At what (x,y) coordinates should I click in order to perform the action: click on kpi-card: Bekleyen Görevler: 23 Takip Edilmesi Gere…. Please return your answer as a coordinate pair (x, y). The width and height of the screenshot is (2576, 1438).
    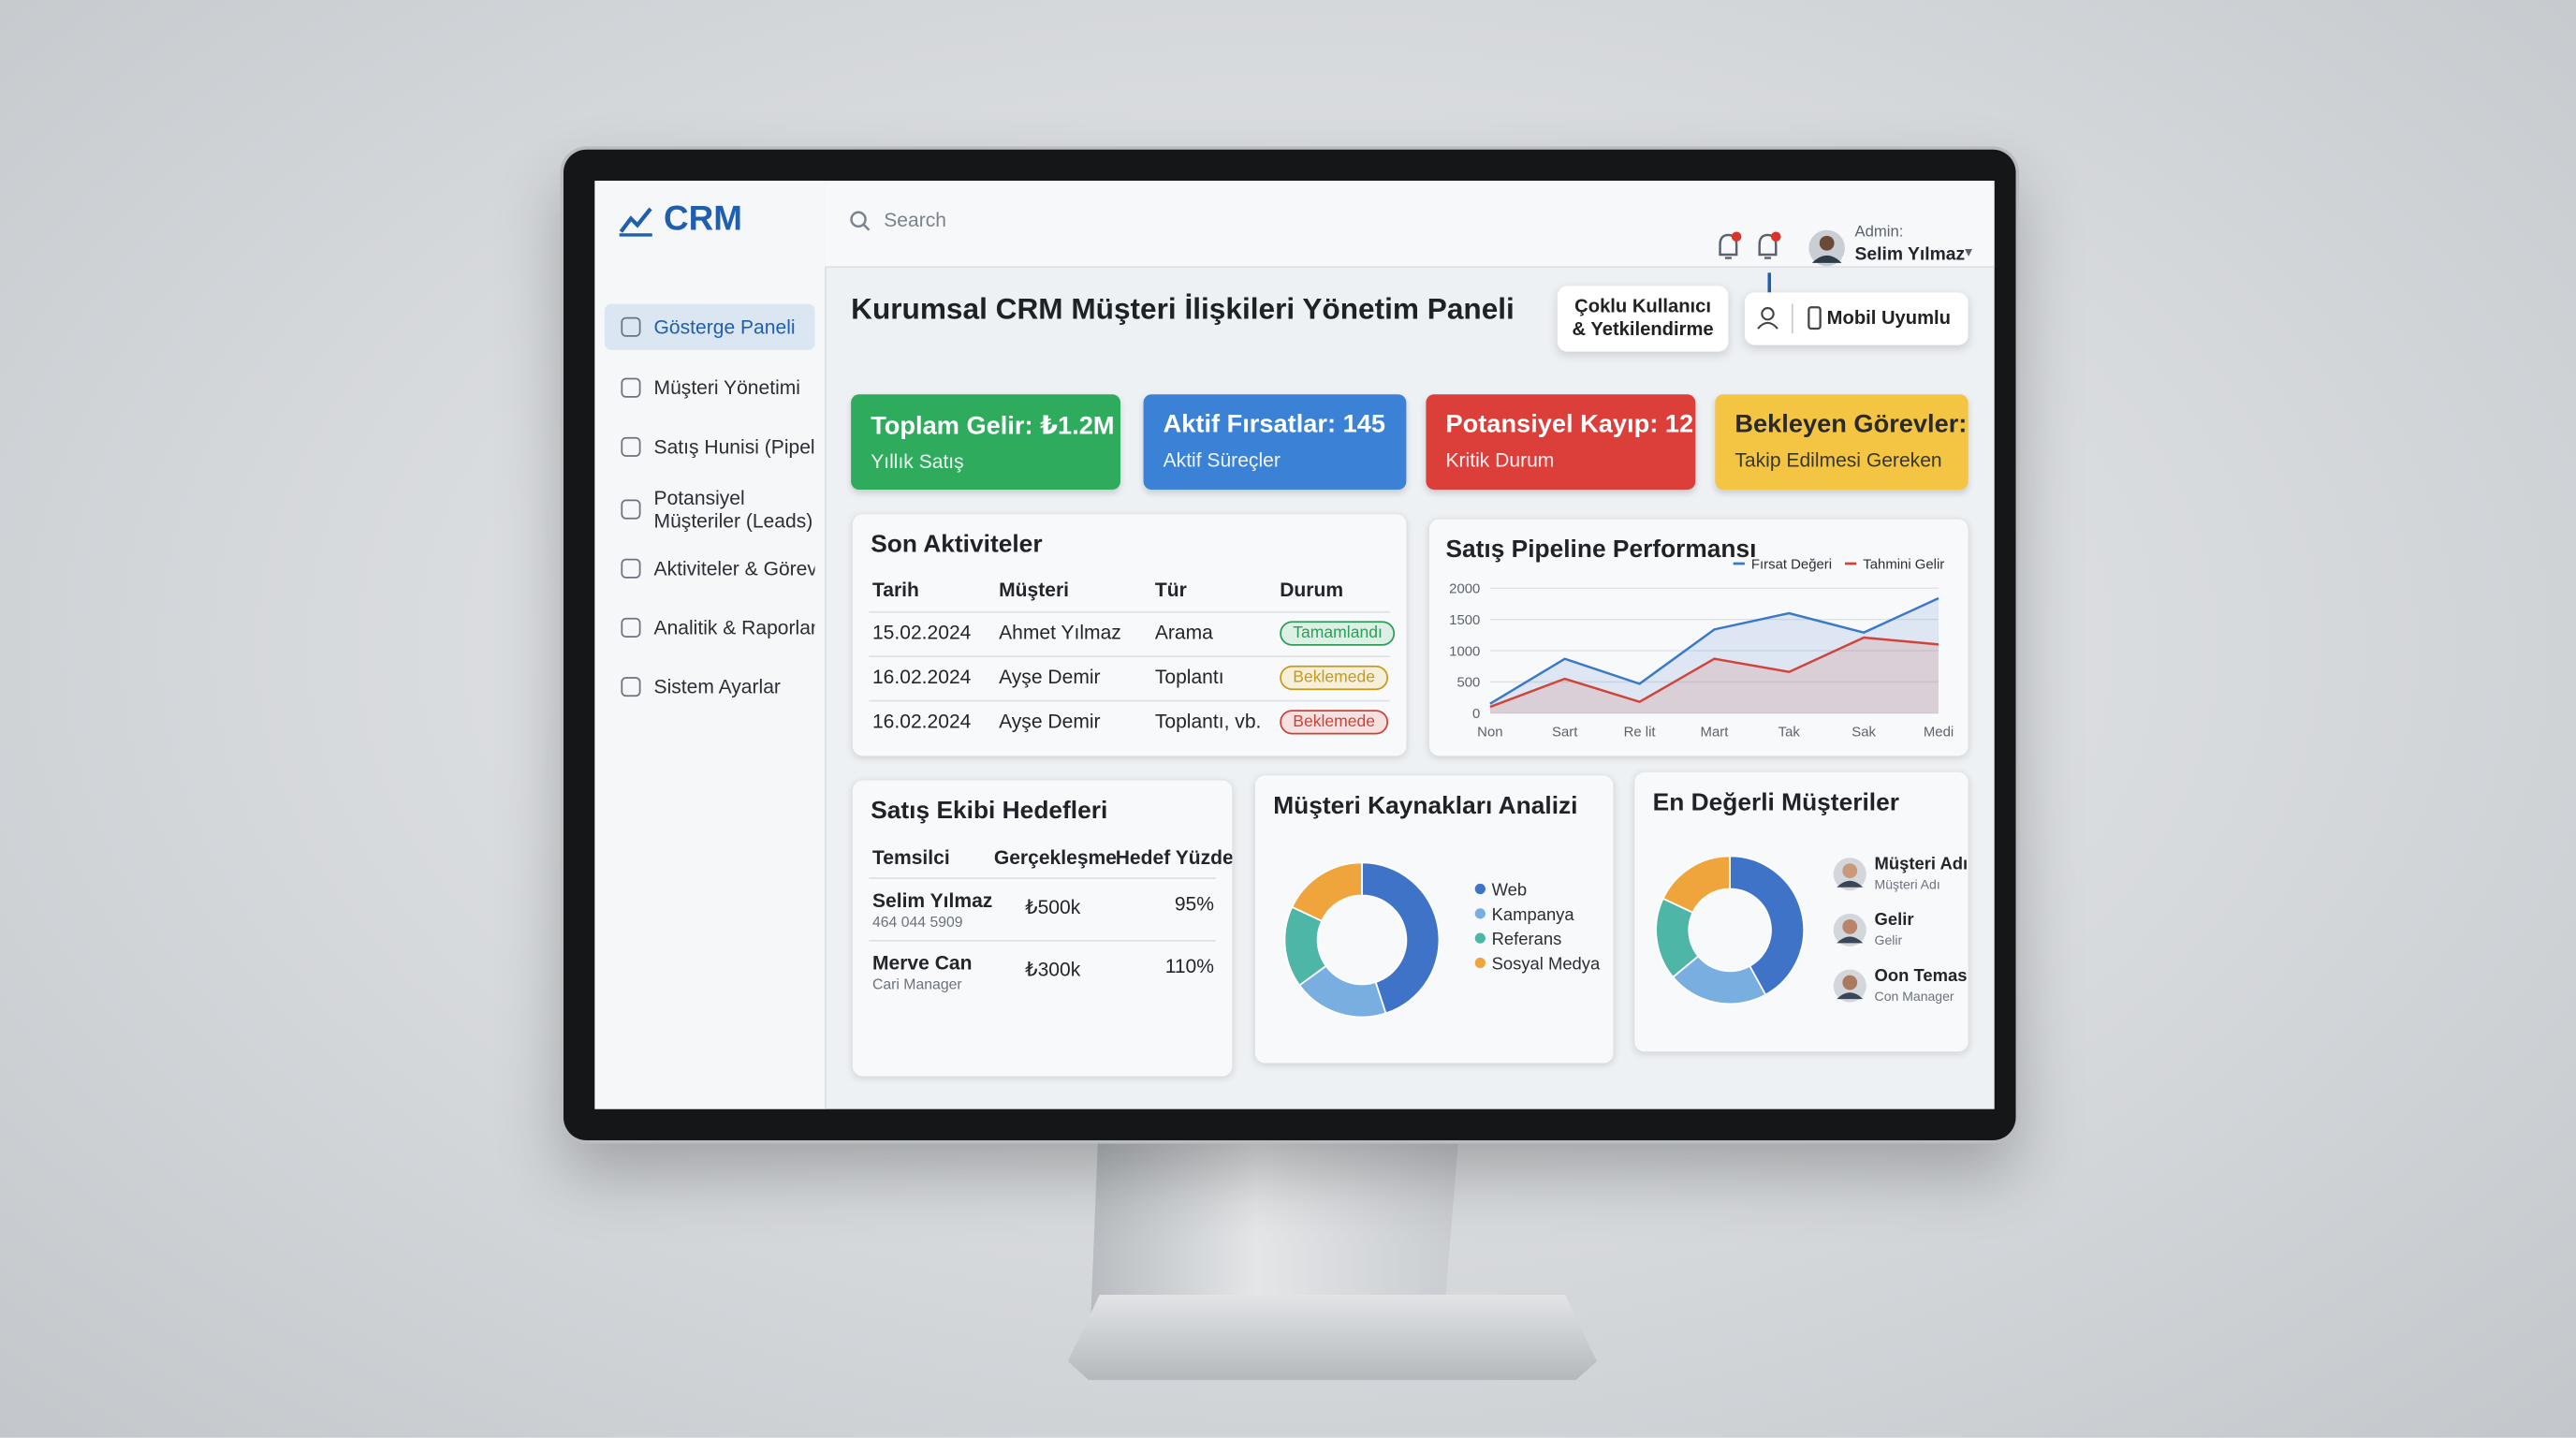
    Looking at the image, I should click on (1842, 442).